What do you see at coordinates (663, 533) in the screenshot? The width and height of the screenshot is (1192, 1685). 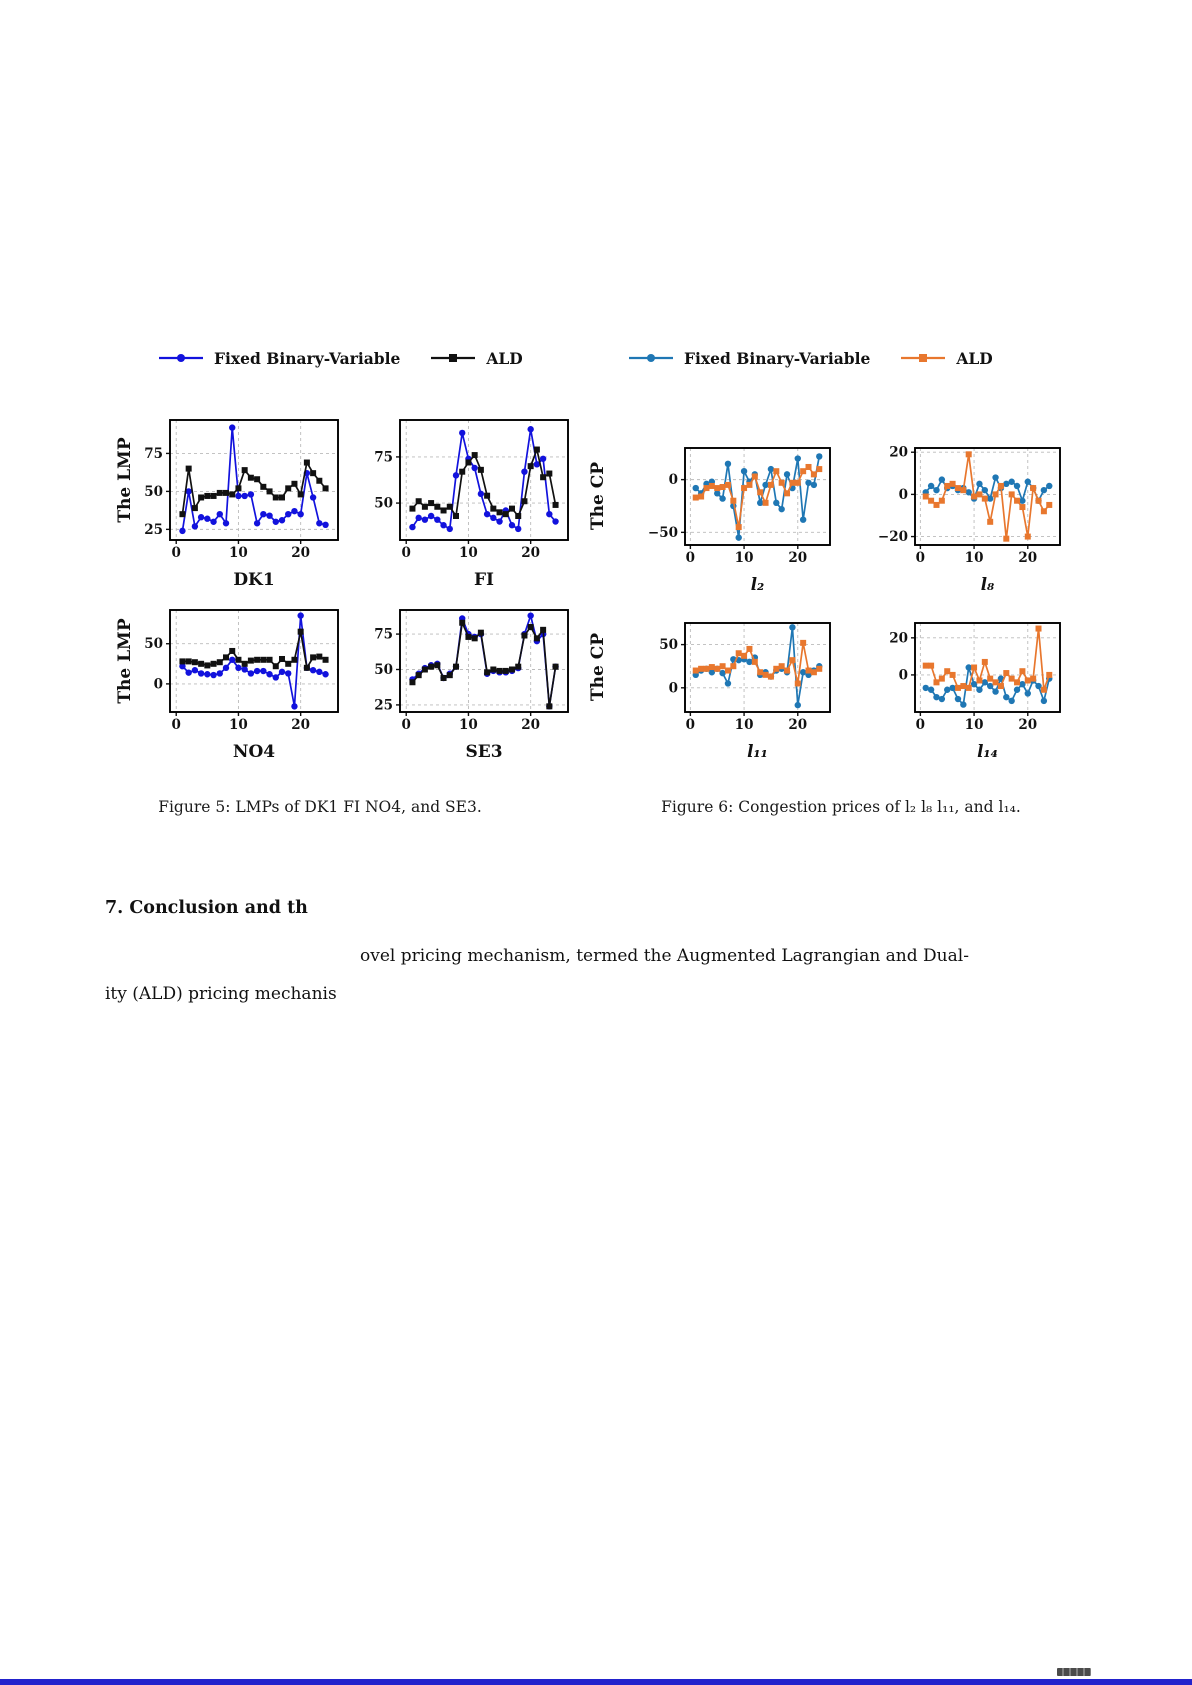 I see `svg-text: −50` at bounding box center [663, 533].